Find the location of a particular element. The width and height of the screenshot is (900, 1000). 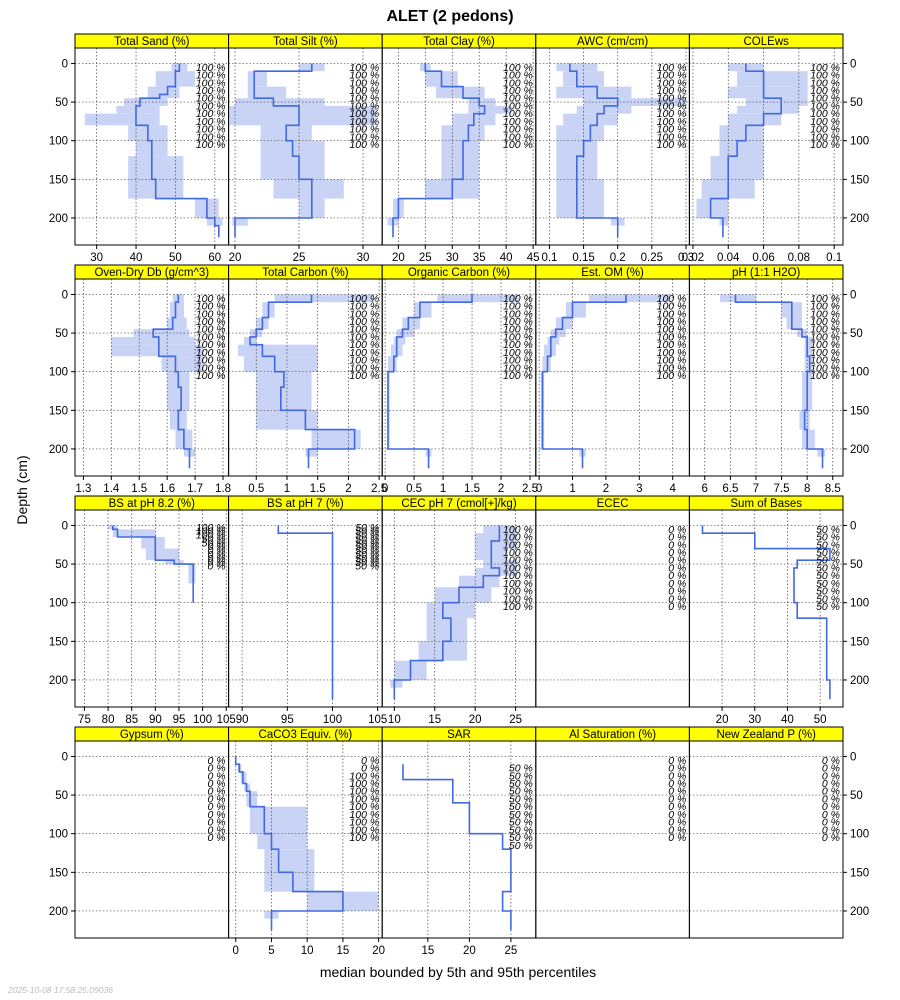

x-tick-label: 90 is located at coordinates (242, 720).